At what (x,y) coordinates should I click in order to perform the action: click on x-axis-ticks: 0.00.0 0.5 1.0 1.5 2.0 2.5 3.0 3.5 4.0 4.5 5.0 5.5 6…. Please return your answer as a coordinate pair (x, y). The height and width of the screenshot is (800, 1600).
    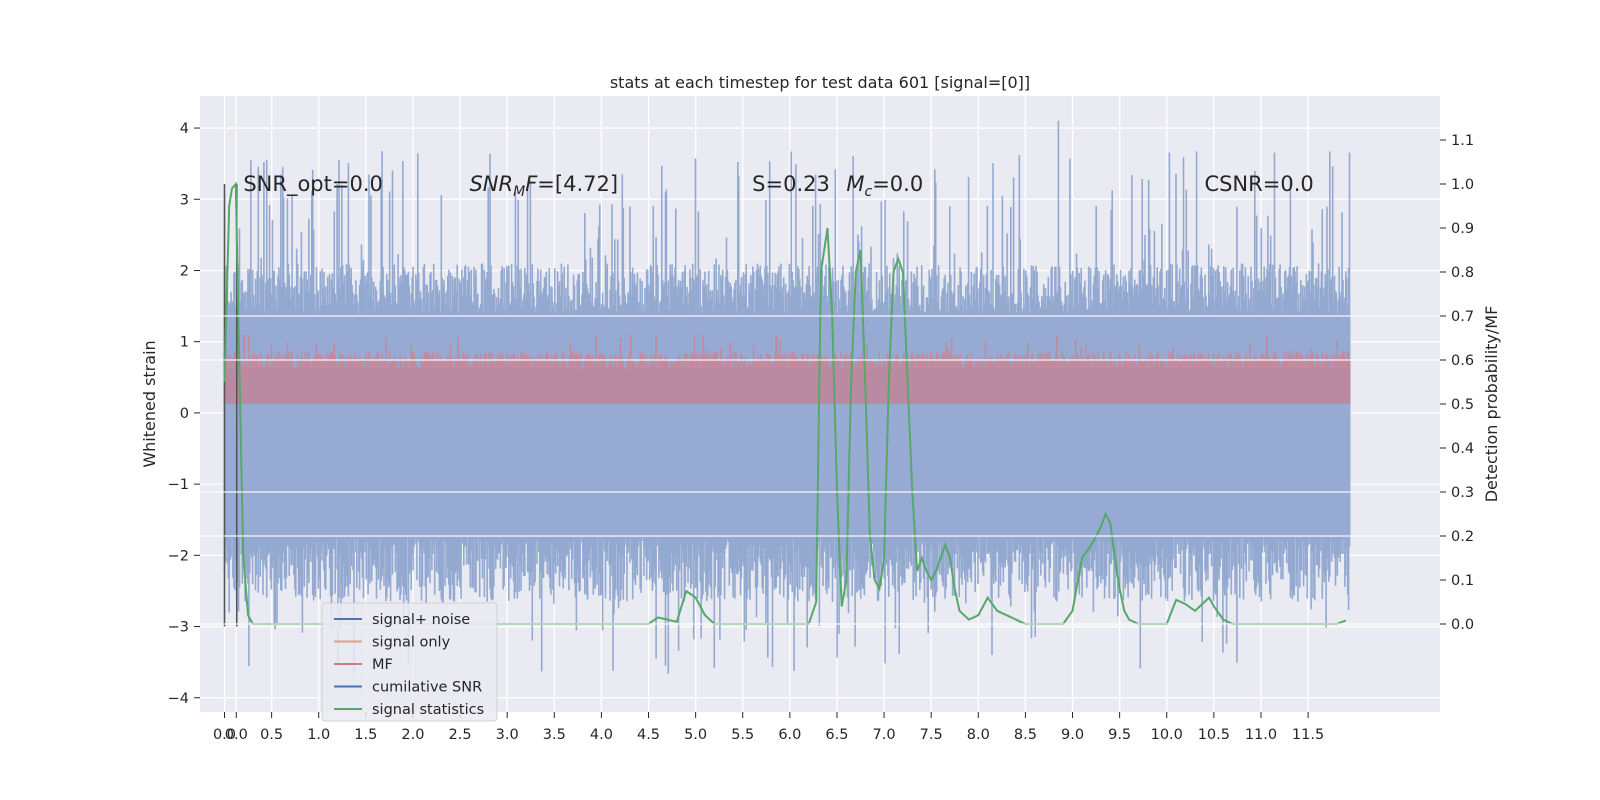
    Looking at the image, I should click on (768, 727).